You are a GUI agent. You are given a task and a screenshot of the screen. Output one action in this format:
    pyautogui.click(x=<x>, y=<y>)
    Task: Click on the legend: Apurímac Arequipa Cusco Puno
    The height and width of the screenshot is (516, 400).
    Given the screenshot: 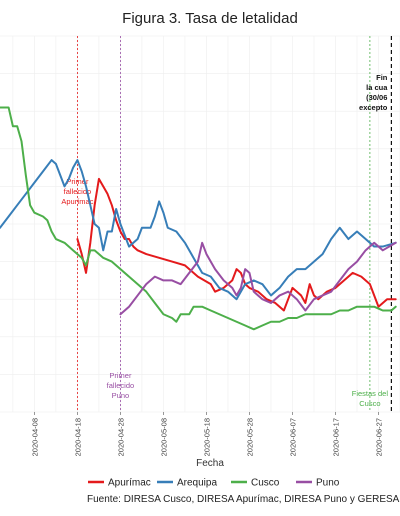 What is the action you would take?
    pyautogui.click(x=214, y=483)
    